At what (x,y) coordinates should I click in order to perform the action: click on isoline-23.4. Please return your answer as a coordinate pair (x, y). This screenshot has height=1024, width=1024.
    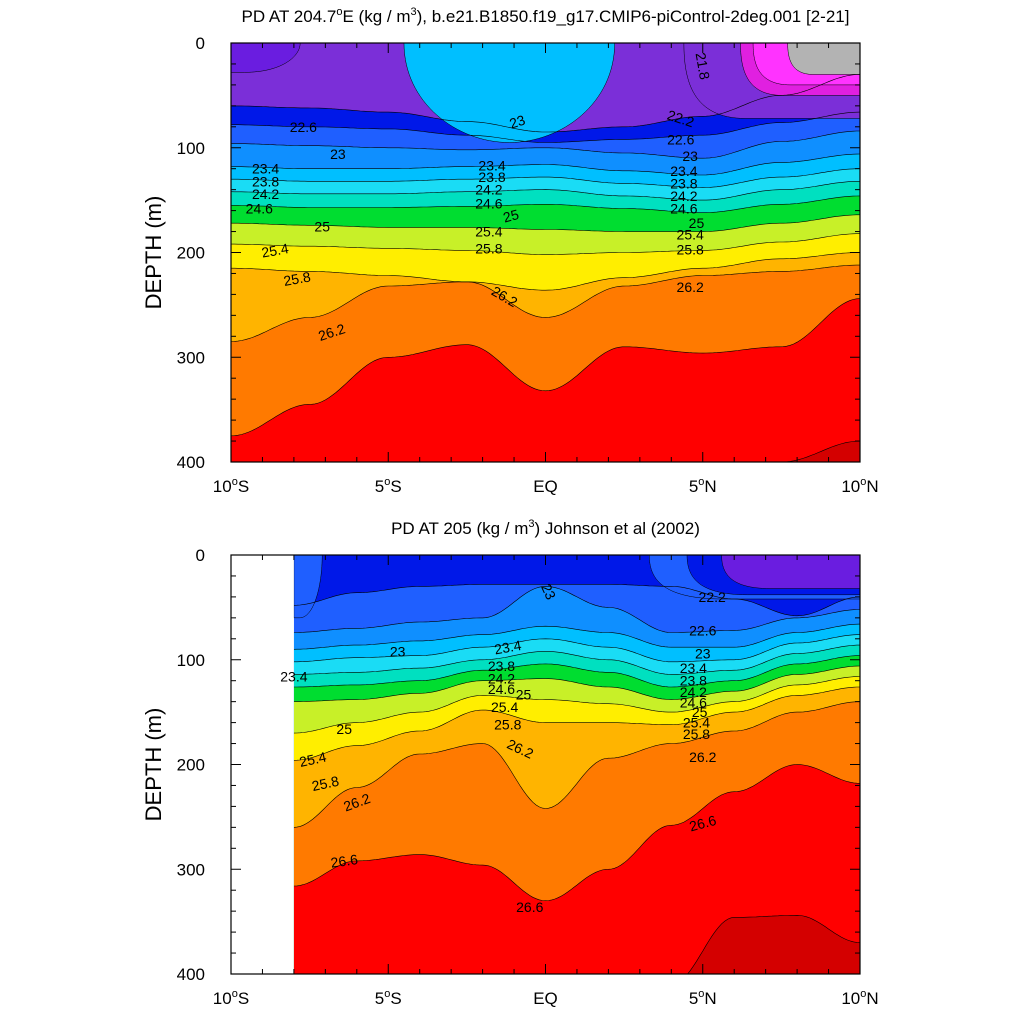
    Looking at the image, I should click on (545, 164).